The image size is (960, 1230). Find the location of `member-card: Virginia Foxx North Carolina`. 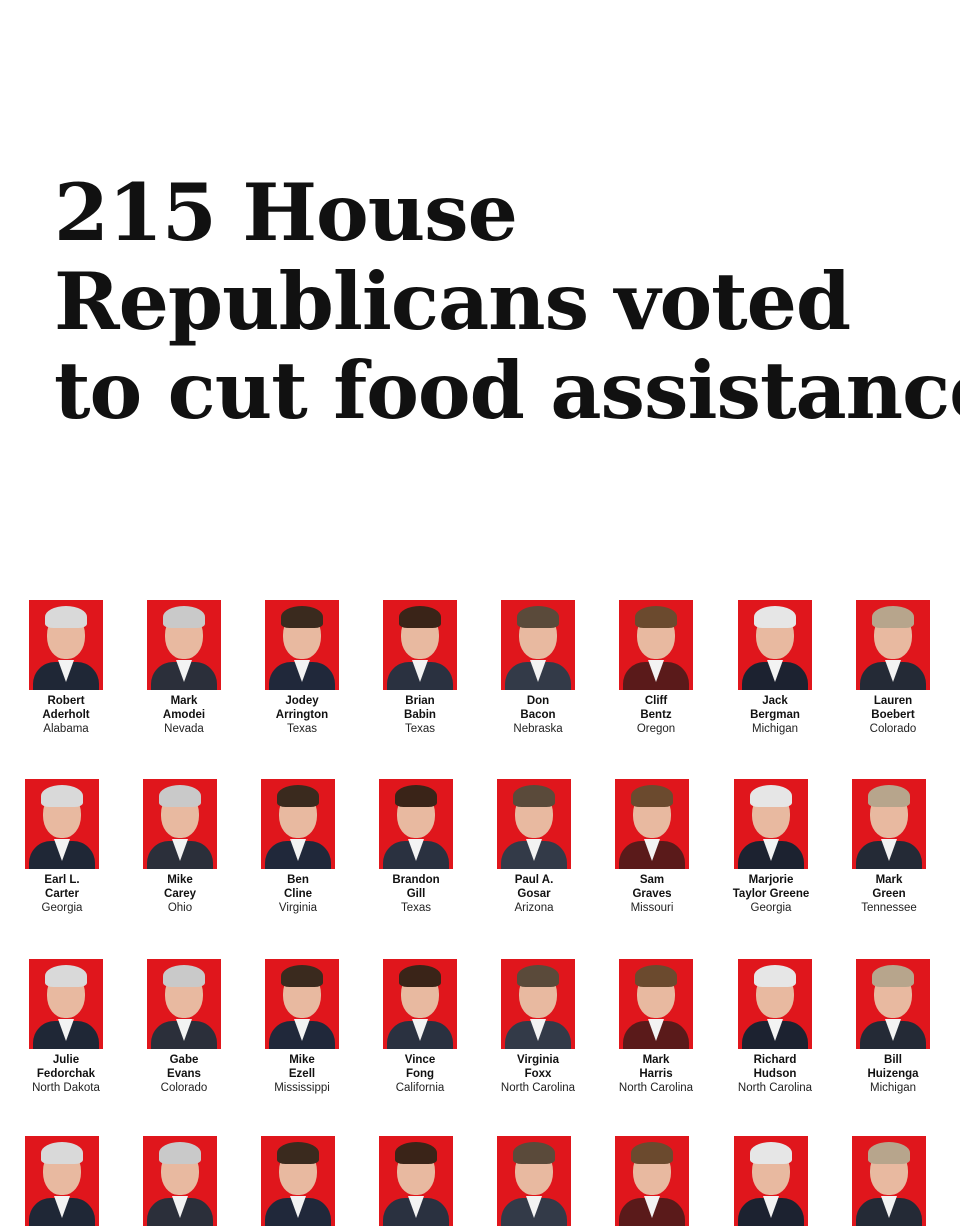

member-card: Virginia Foxx North Carolina is located at coordinates (538, 1027).